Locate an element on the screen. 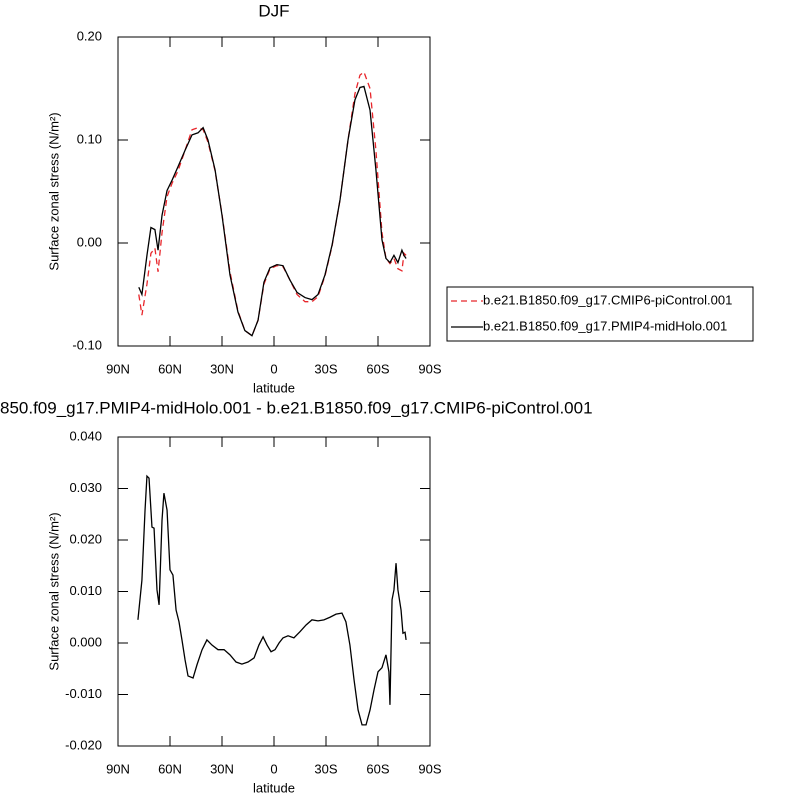  y-tick-label: 0.000 is located at coordinates (85, 641).